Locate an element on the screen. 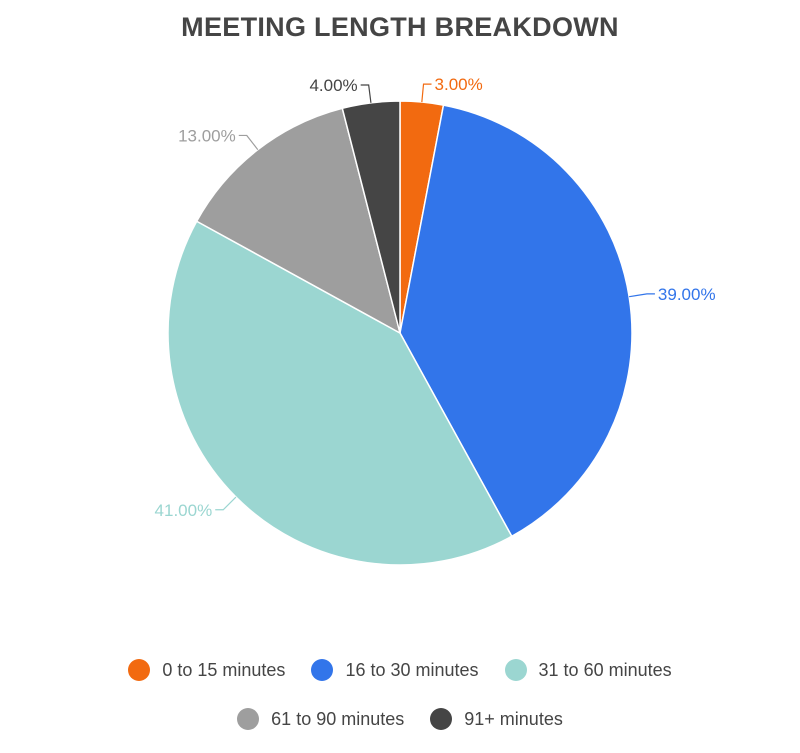  legend-label: 0 to 15 minutes is located at coordinates (224, 669).